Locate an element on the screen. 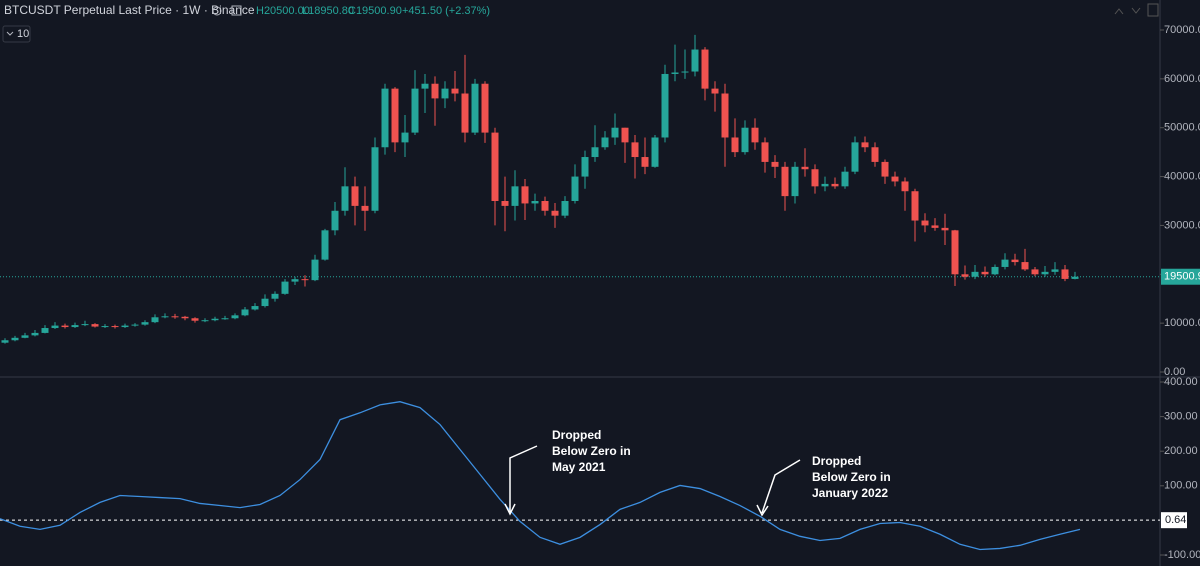 The height and width of the screenshot is (566, 1200). y-tick-label: 50000.00 is located at coordinates (1182, 128).